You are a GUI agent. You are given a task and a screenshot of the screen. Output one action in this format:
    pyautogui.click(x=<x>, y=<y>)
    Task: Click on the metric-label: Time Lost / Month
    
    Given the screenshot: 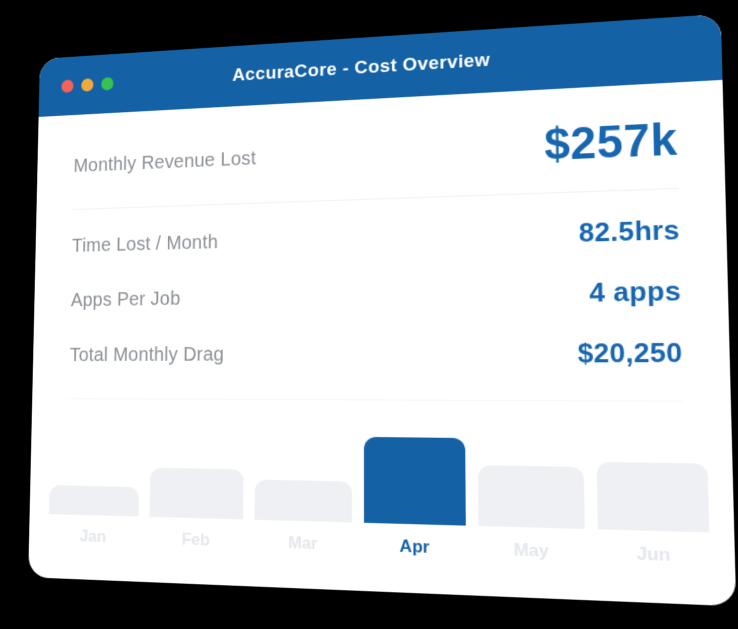 What is the action you would take?
    pyautogui.click(x=145, y=244)
    